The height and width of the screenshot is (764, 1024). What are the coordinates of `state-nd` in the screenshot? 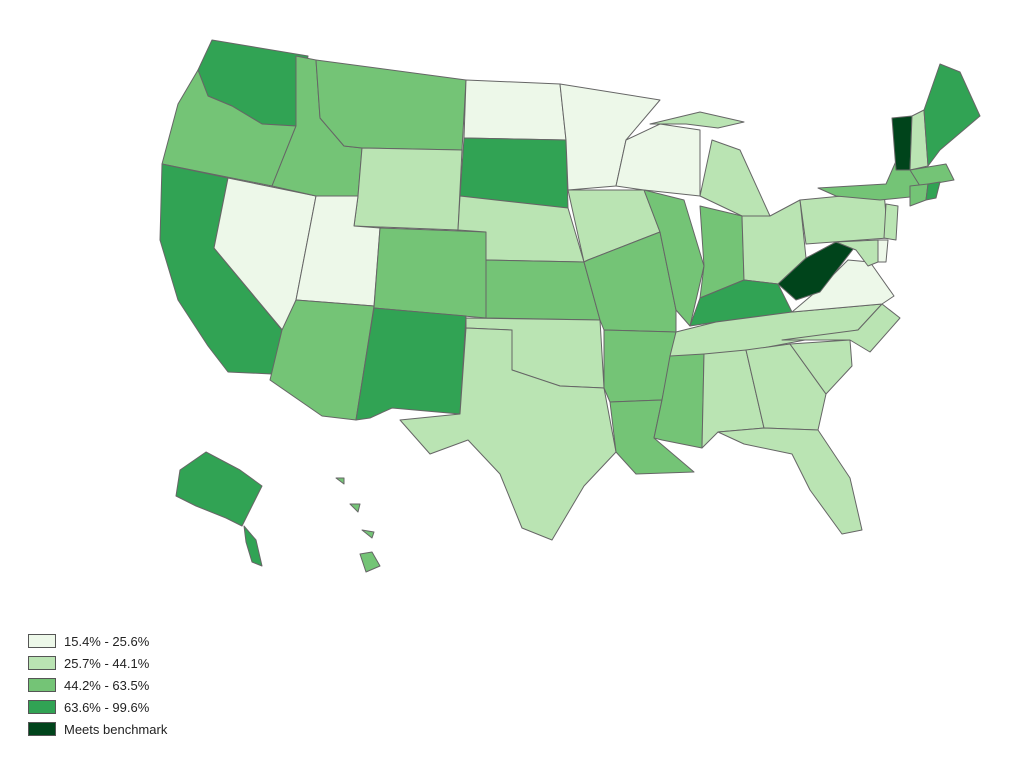 It's located at (515, 110).